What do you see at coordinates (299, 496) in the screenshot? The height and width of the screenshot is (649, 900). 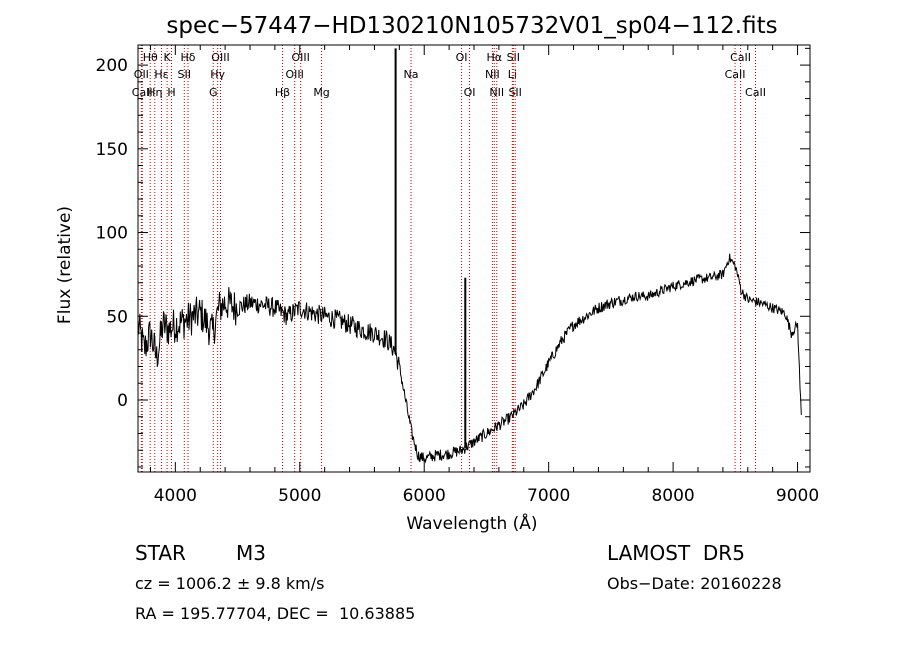 I see `x-tick-label: 5000` at bounding box center [299, 496].